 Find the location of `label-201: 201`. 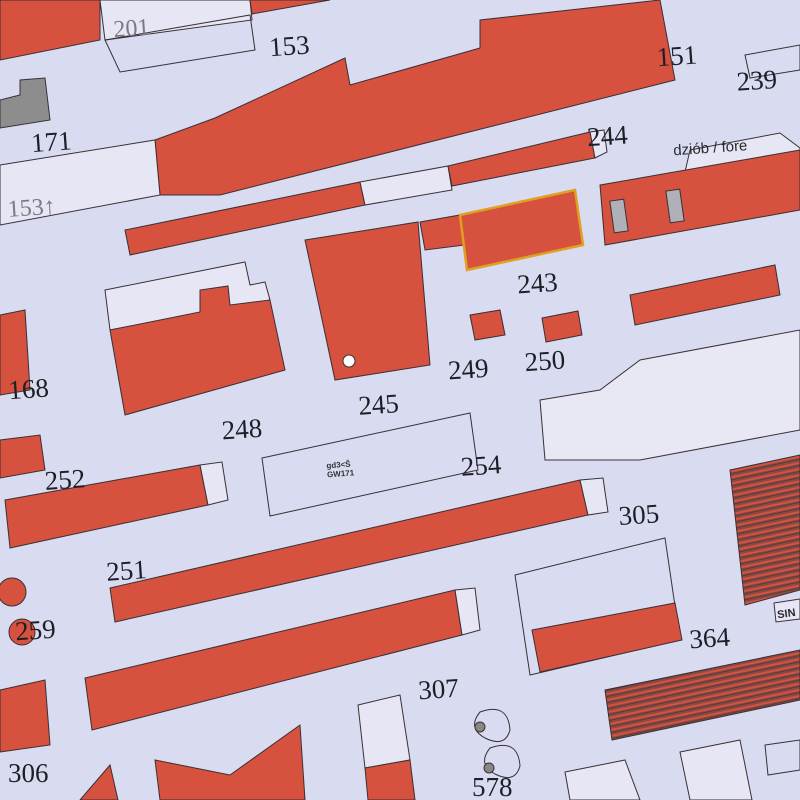

label-201: 201 is located at coordinates (132, 29).